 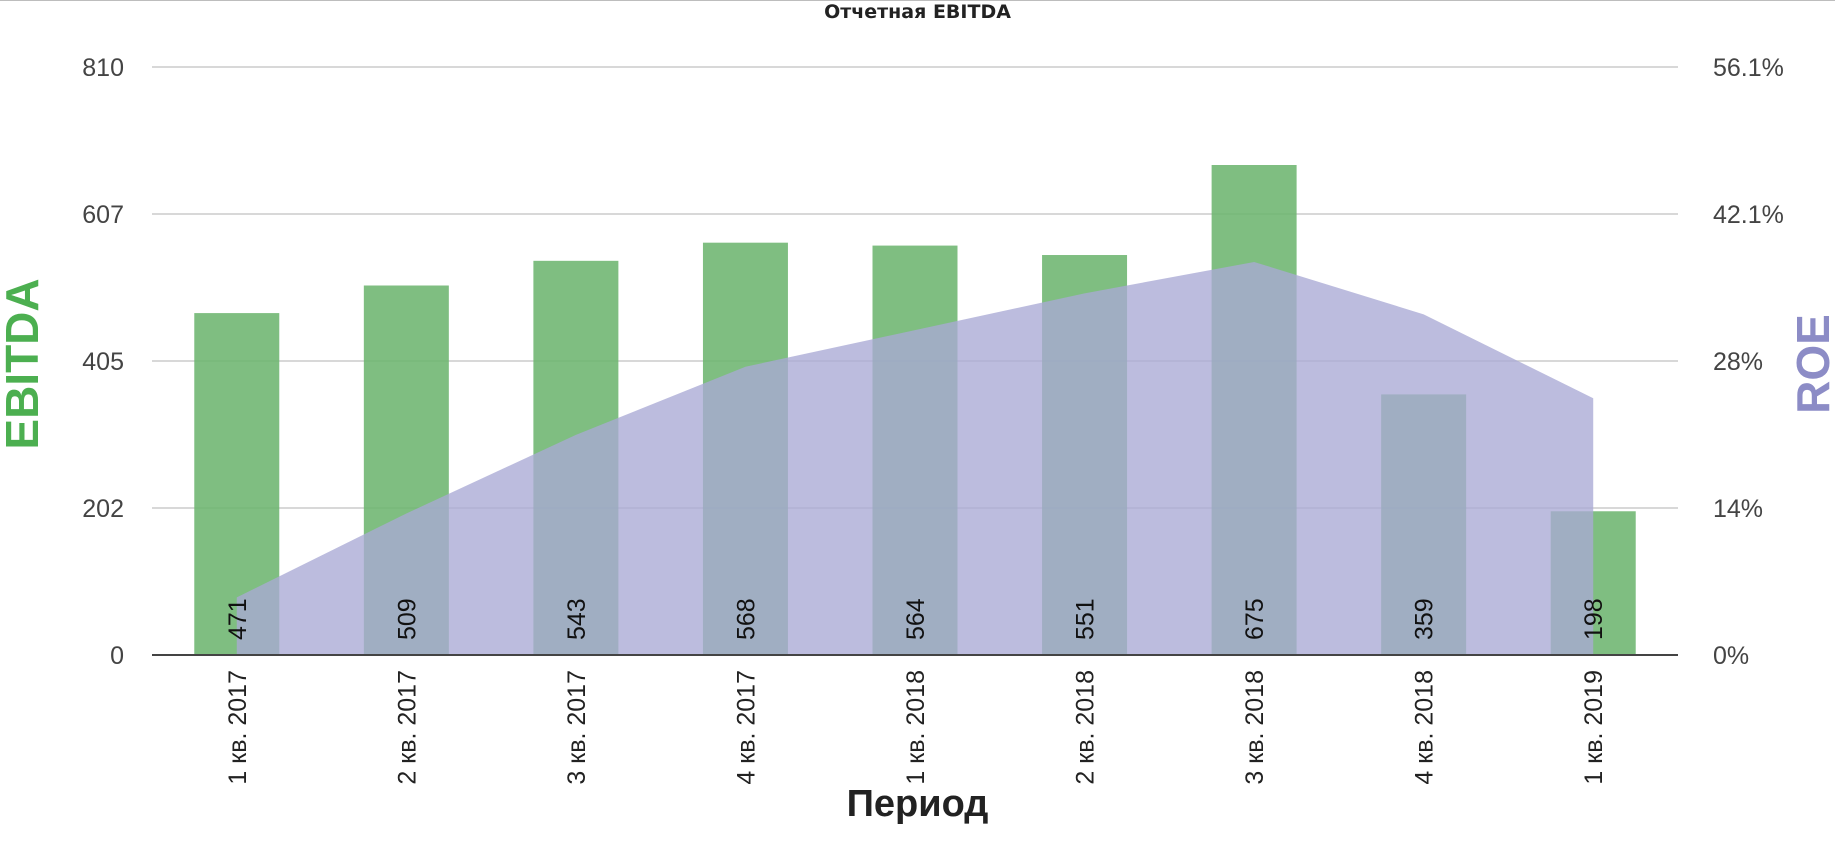 I want to click on y-axis-left-ticks: 0 202 405 607 810, so click(x=103, y=362).